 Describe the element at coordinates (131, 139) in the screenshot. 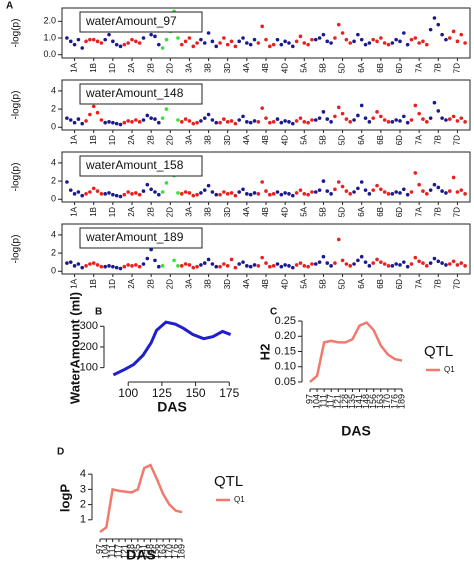

I see `x-tick-label: 2A` at that location.